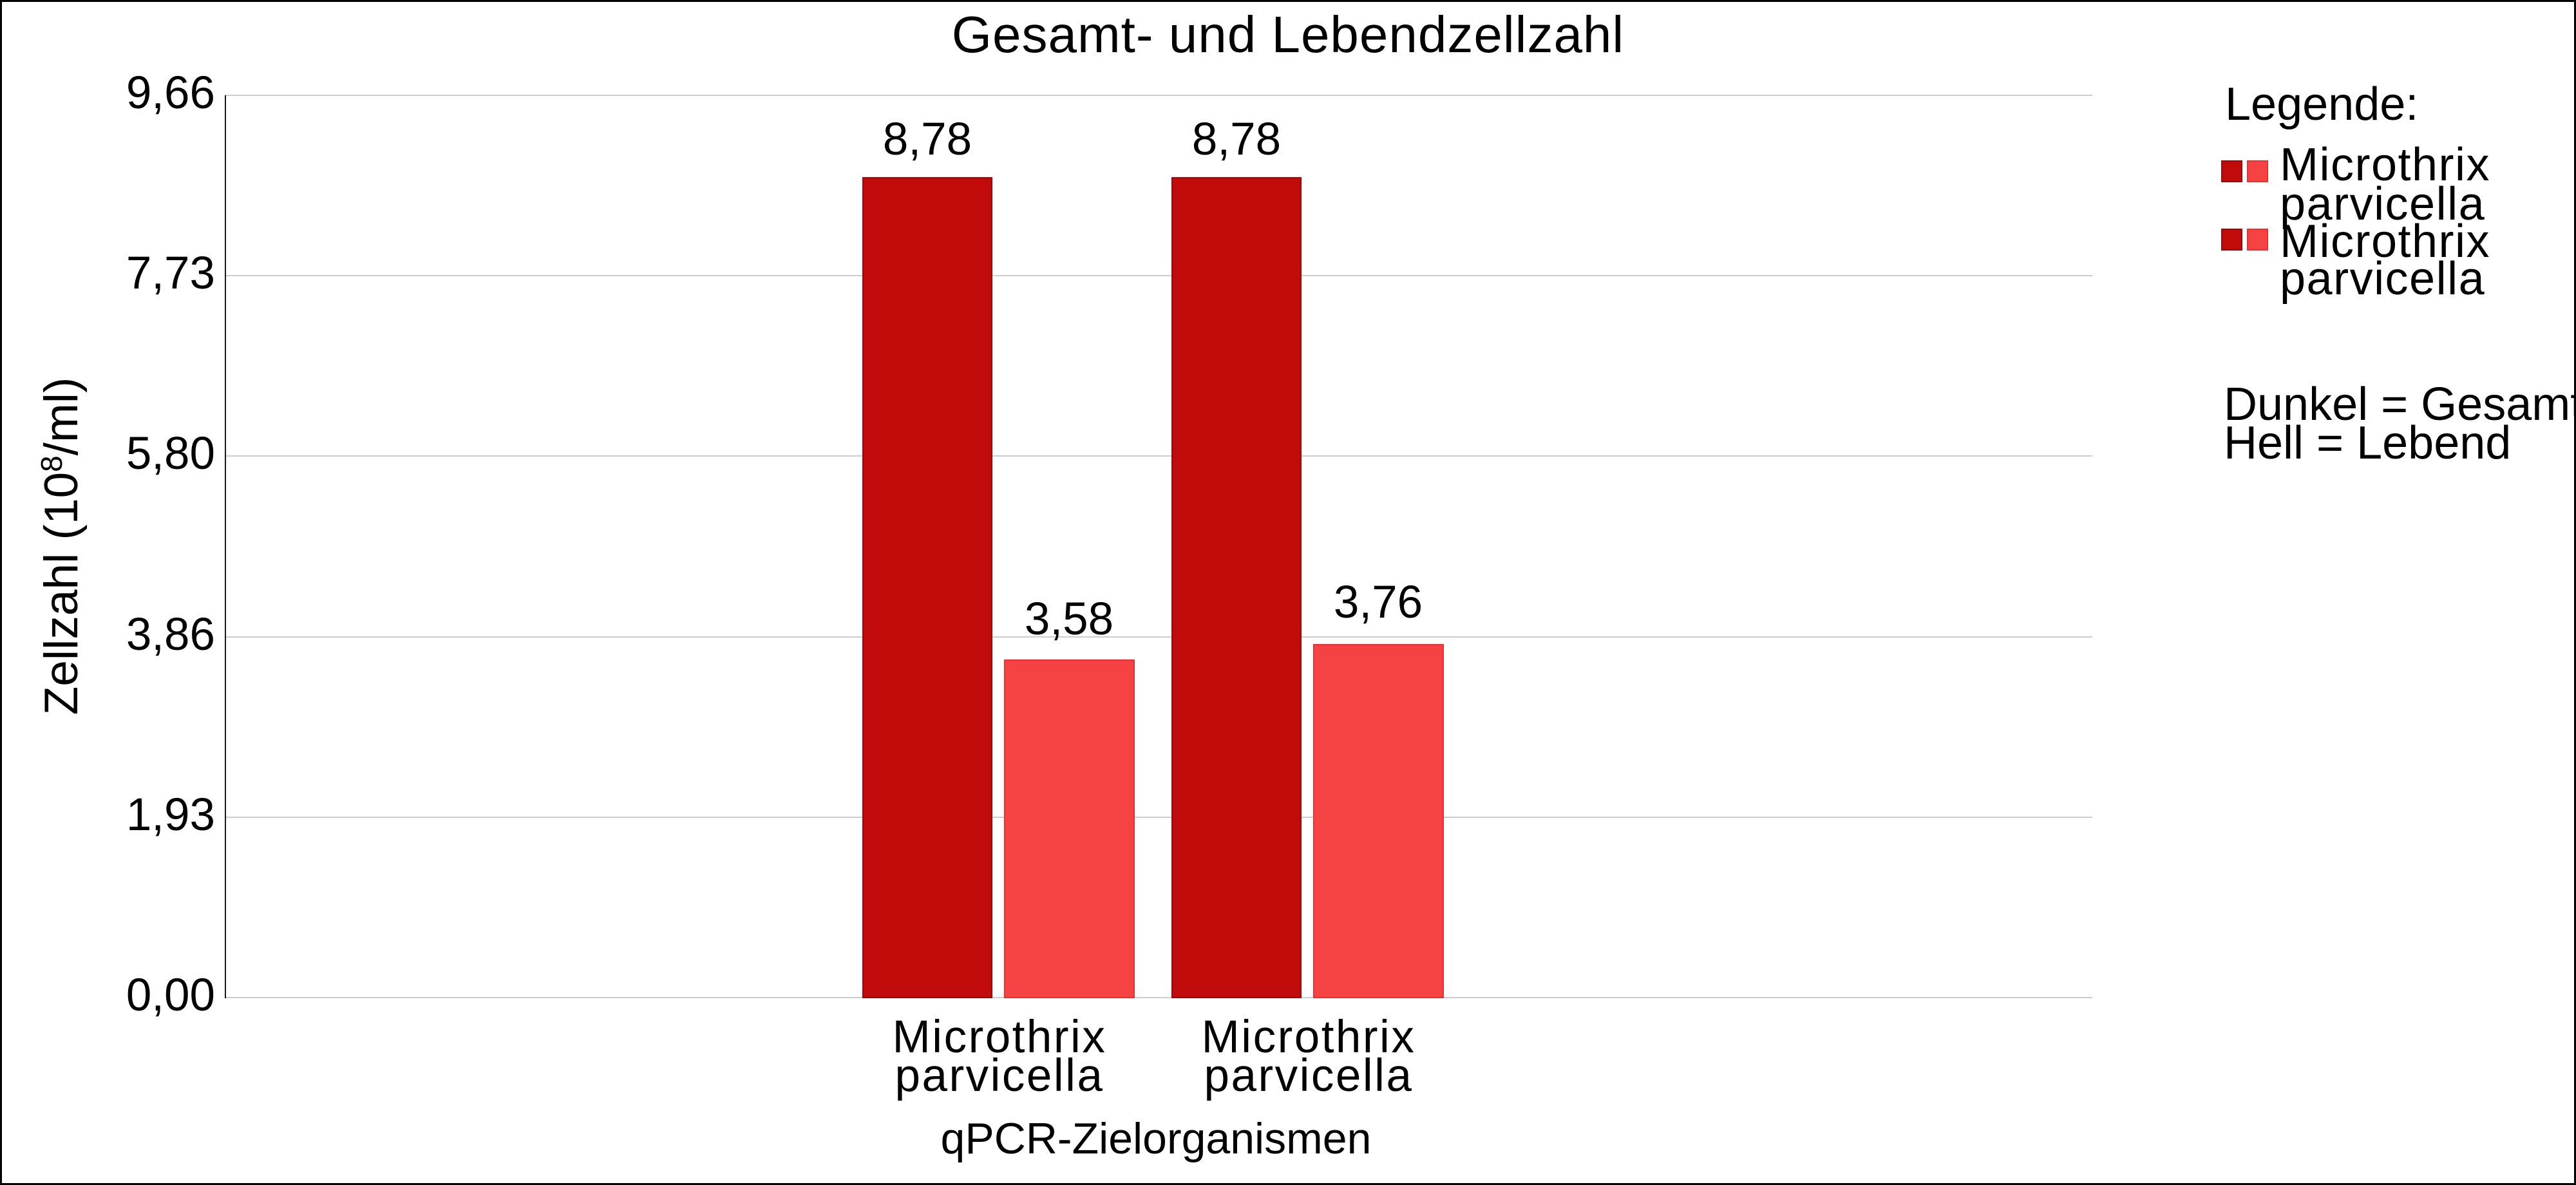  What do you see at coordinates (170, 93) in the screenshot?
I see `svg-text: 9,66` at bounding box center [170, 93].